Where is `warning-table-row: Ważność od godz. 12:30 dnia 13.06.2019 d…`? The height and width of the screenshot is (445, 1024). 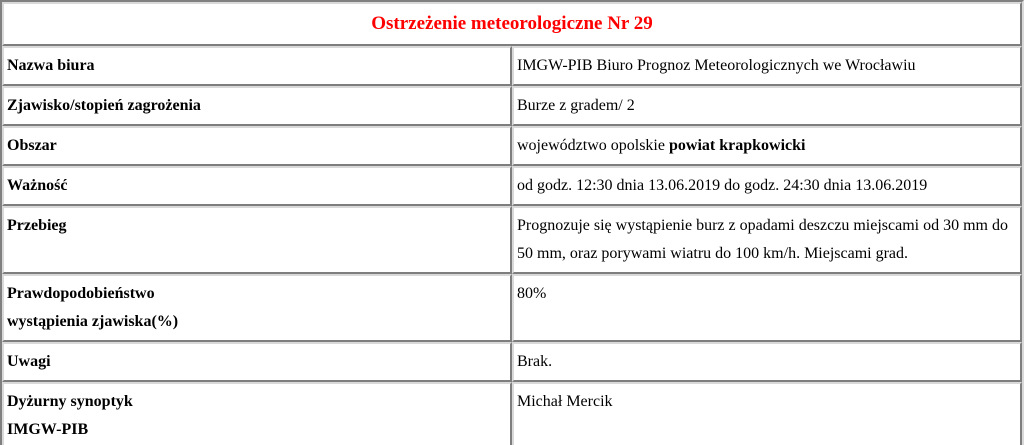 warning-table-row: Ważność od godz. 12:30 dnia 13.06.2019 d… is located at coordinates (512, 186).